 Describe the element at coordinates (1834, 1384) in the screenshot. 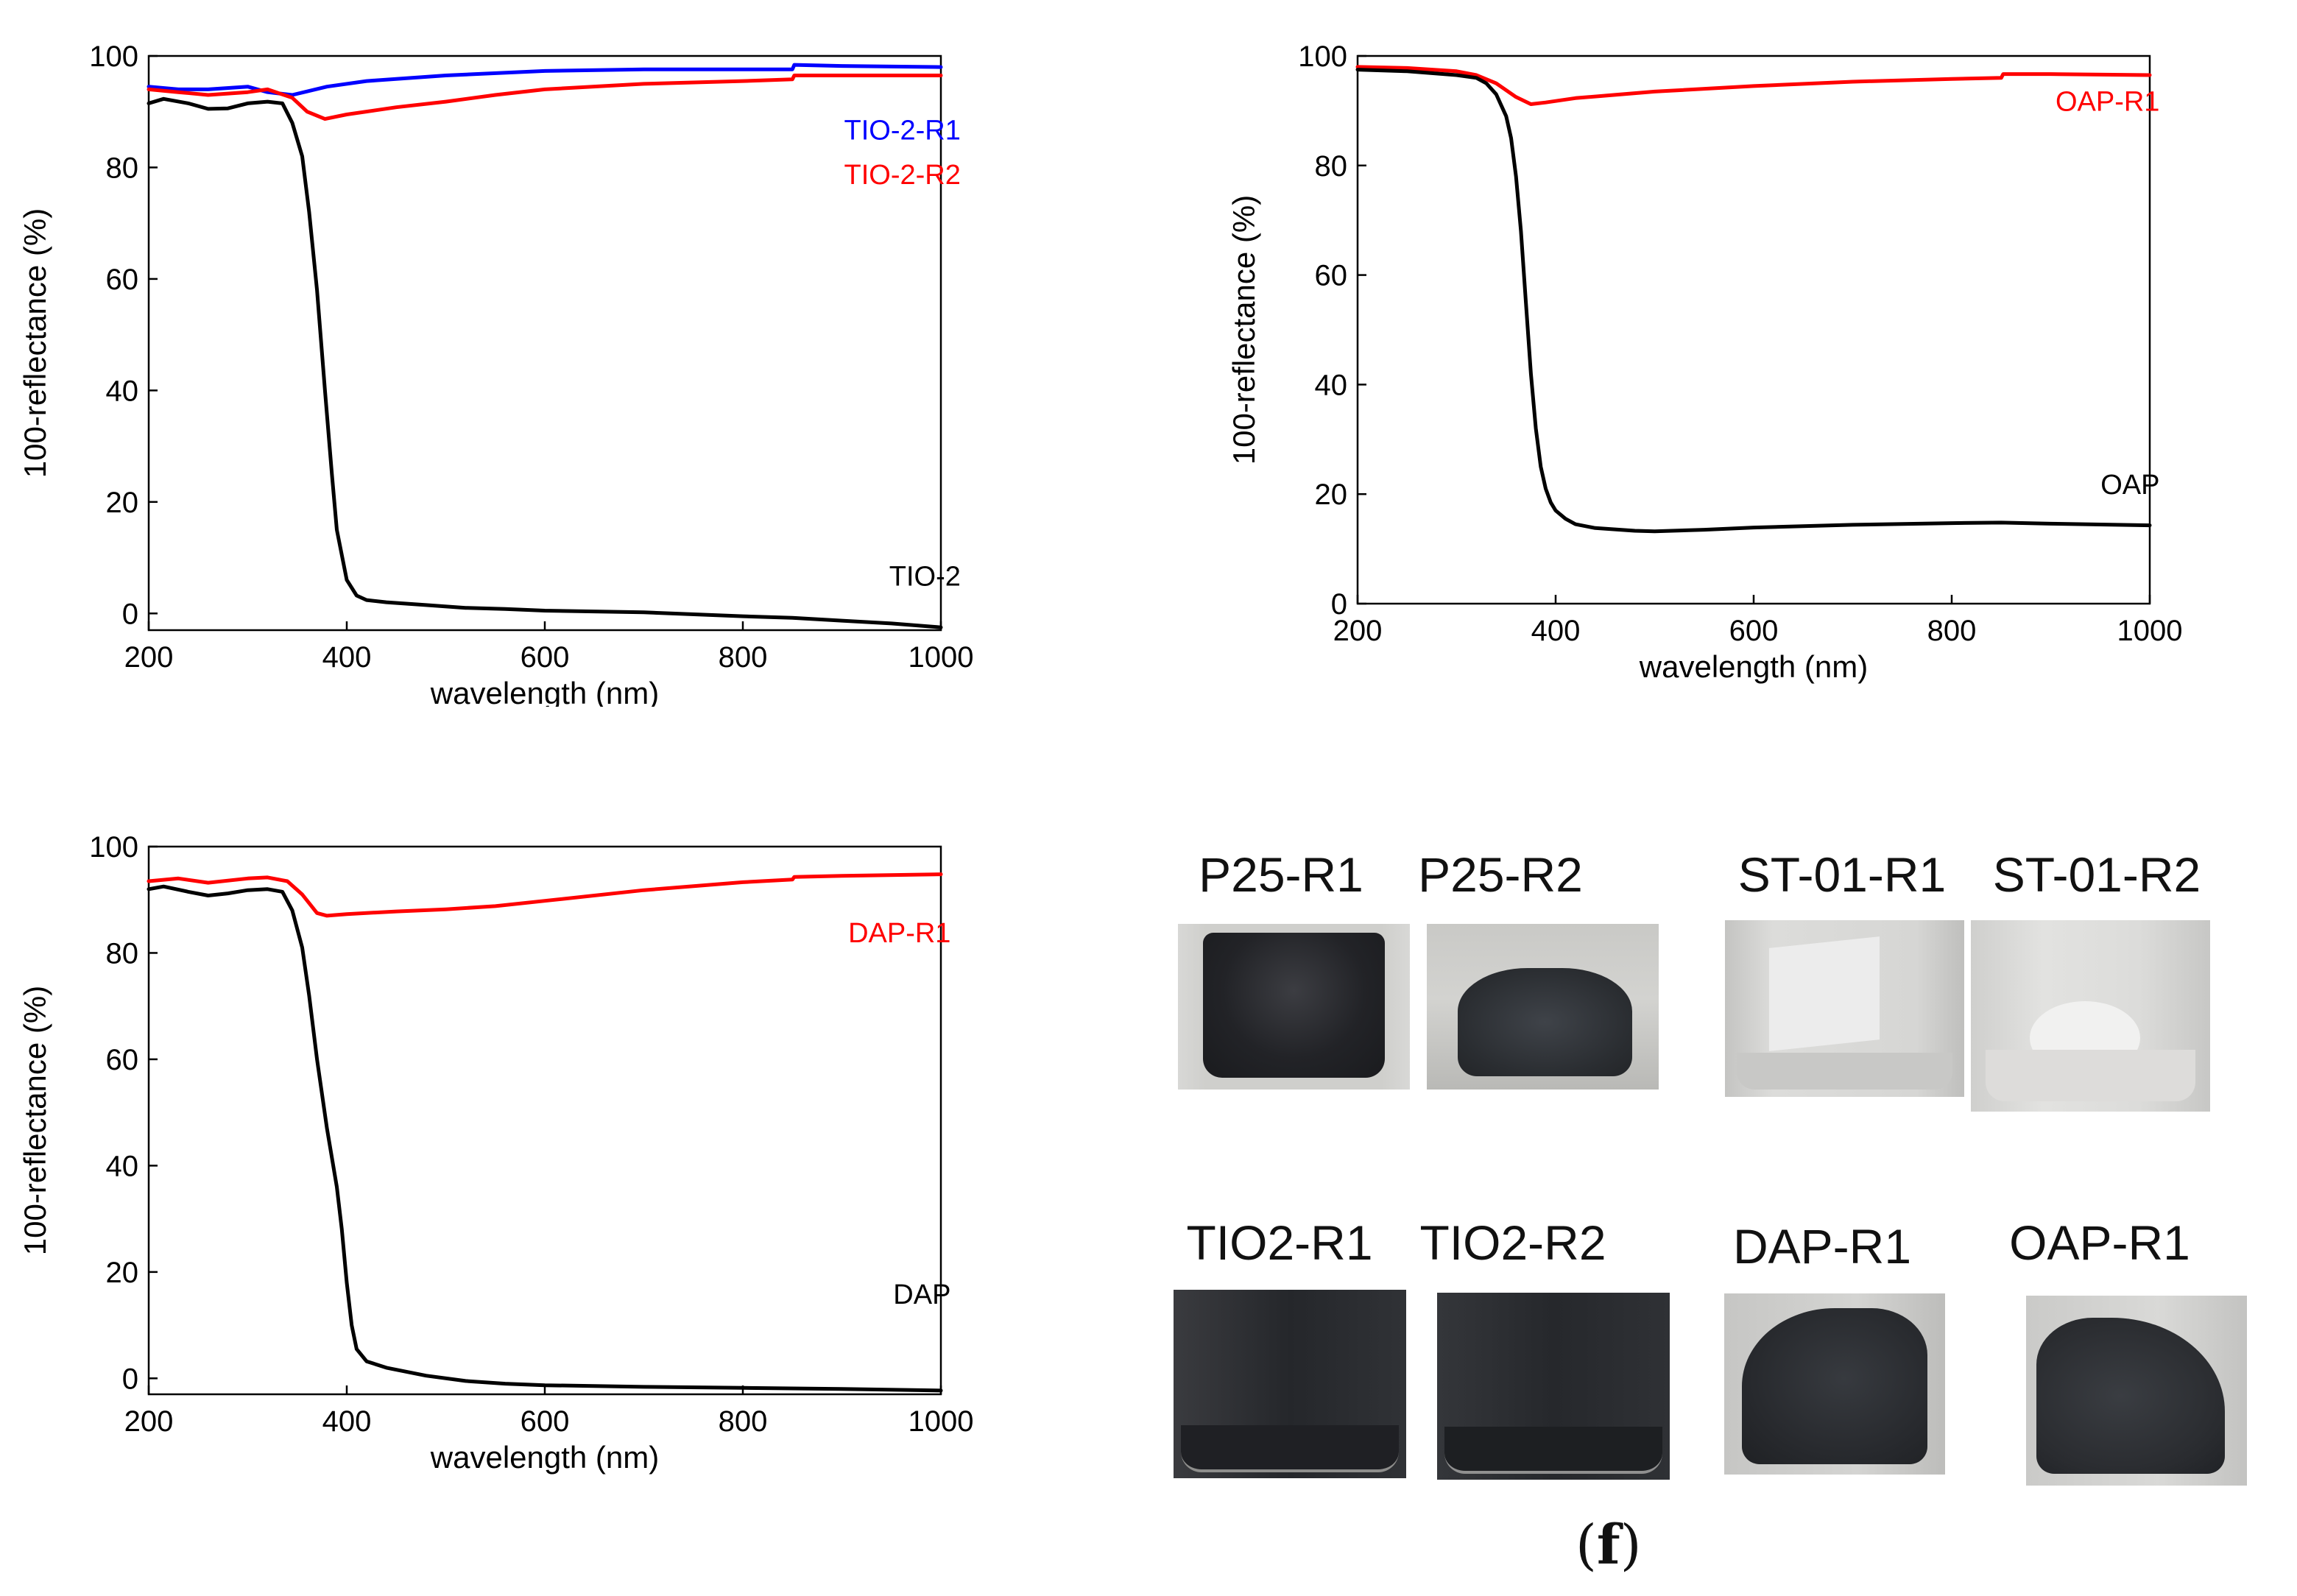

I see `jar-photo-dap-r1` at that location.